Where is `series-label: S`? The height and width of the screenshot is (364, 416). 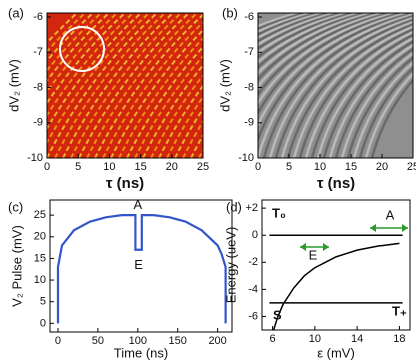 series-label: S is located at coordinates (277, 314).